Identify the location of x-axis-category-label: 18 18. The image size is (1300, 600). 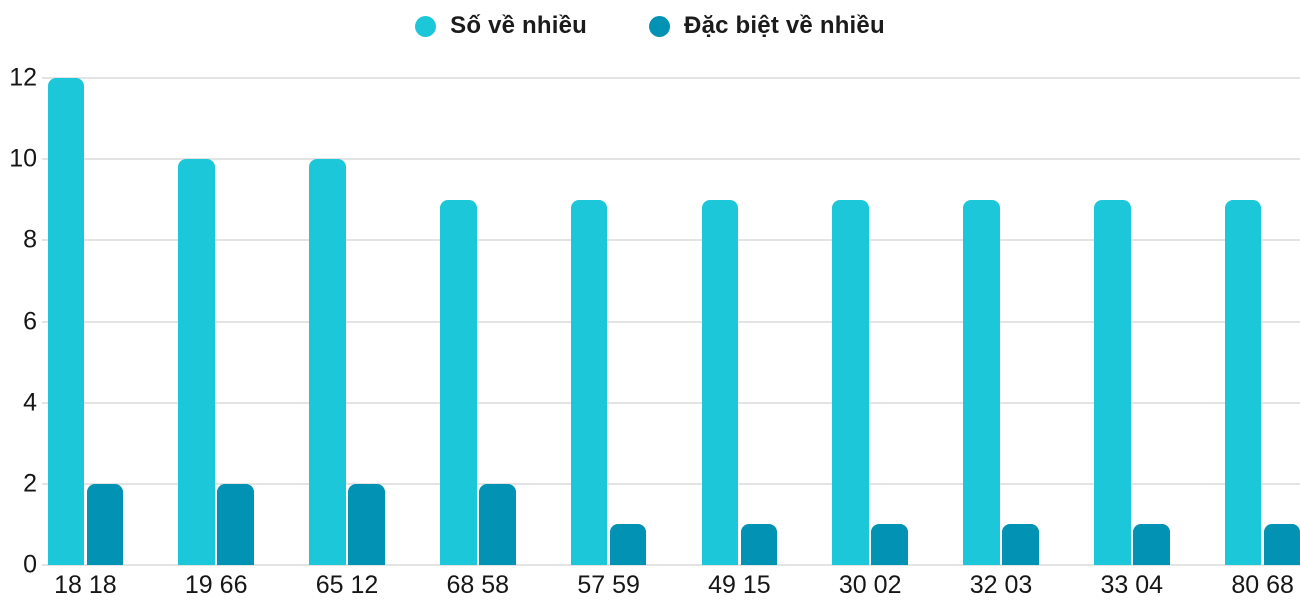
(85, 585).